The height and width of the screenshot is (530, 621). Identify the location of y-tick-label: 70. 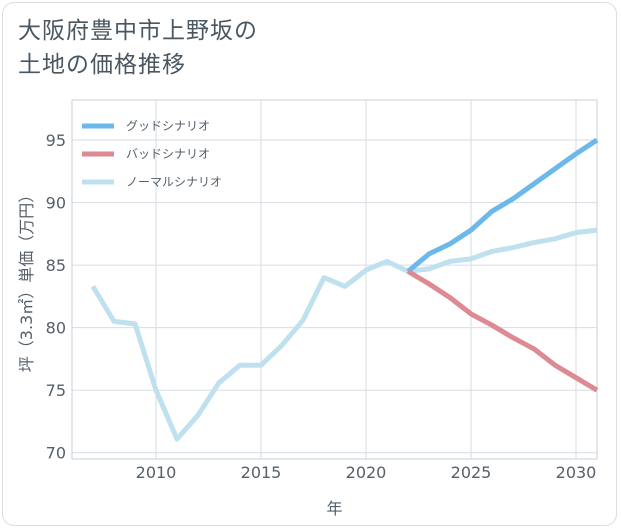
(56, 453).